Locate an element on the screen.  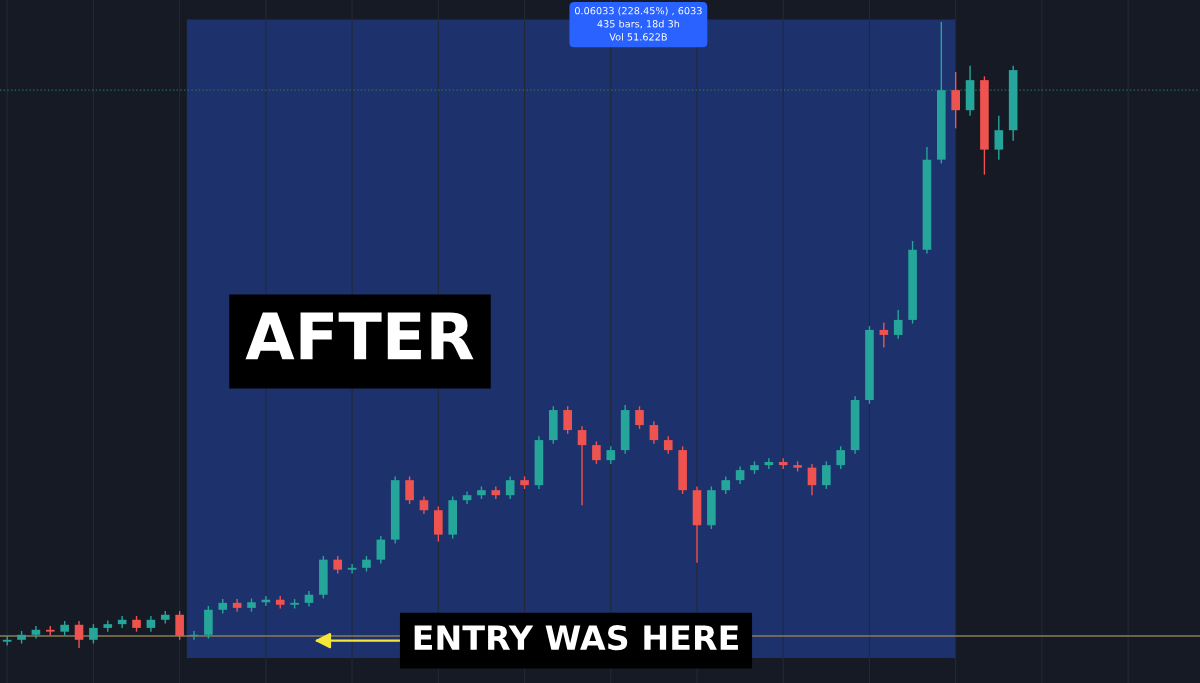
annotation: AFTER is located at coordinates (359, 336).